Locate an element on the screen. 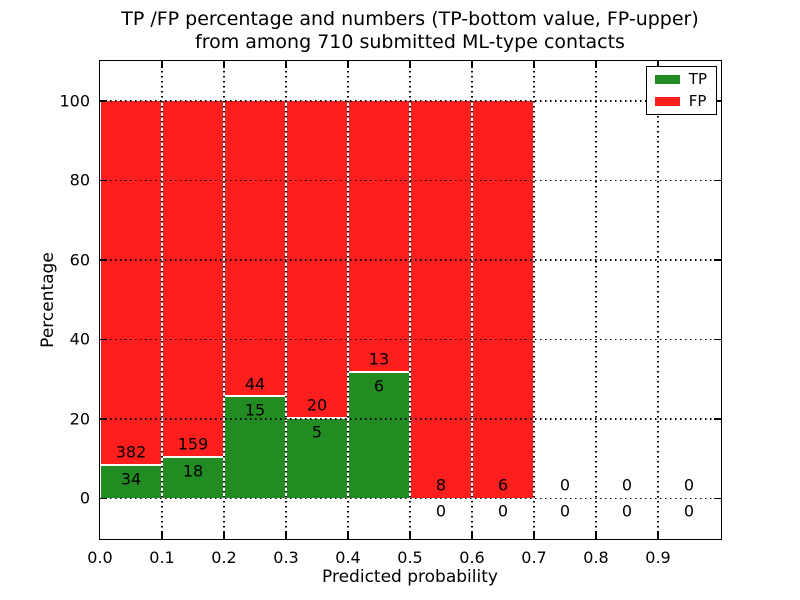  fp-count-label: 20 is located at coordinates (317, 405).